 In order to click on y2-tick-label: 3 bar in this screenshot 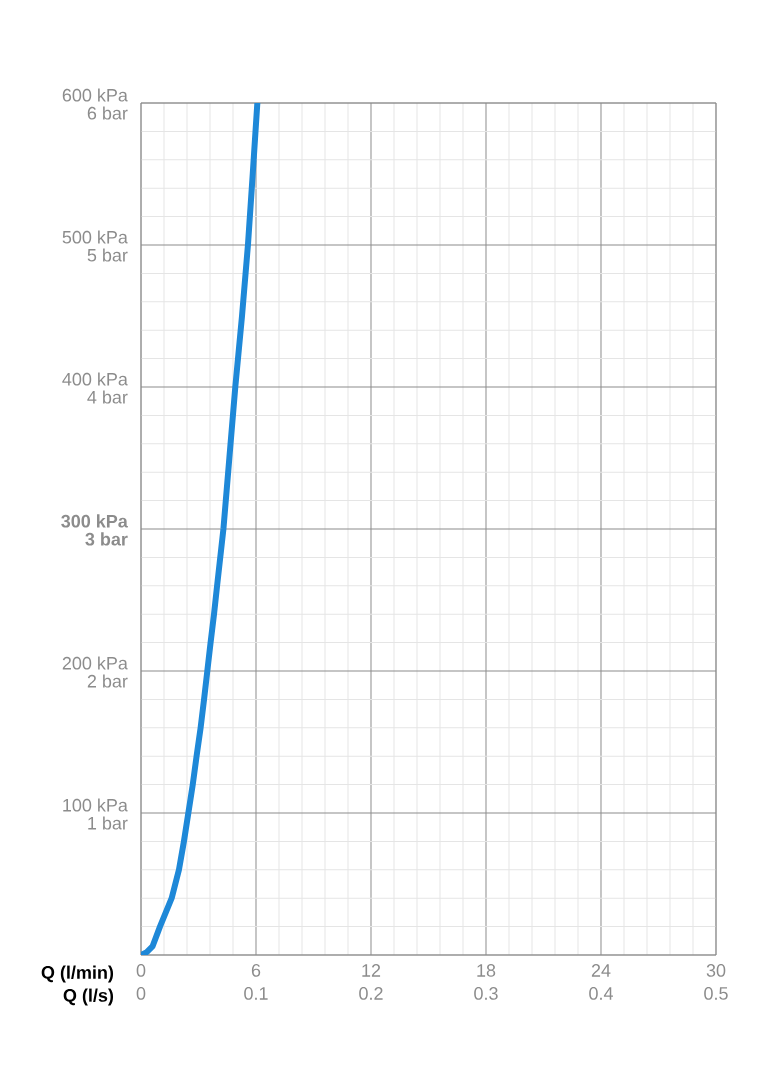, I will do `click(106, 539)`.